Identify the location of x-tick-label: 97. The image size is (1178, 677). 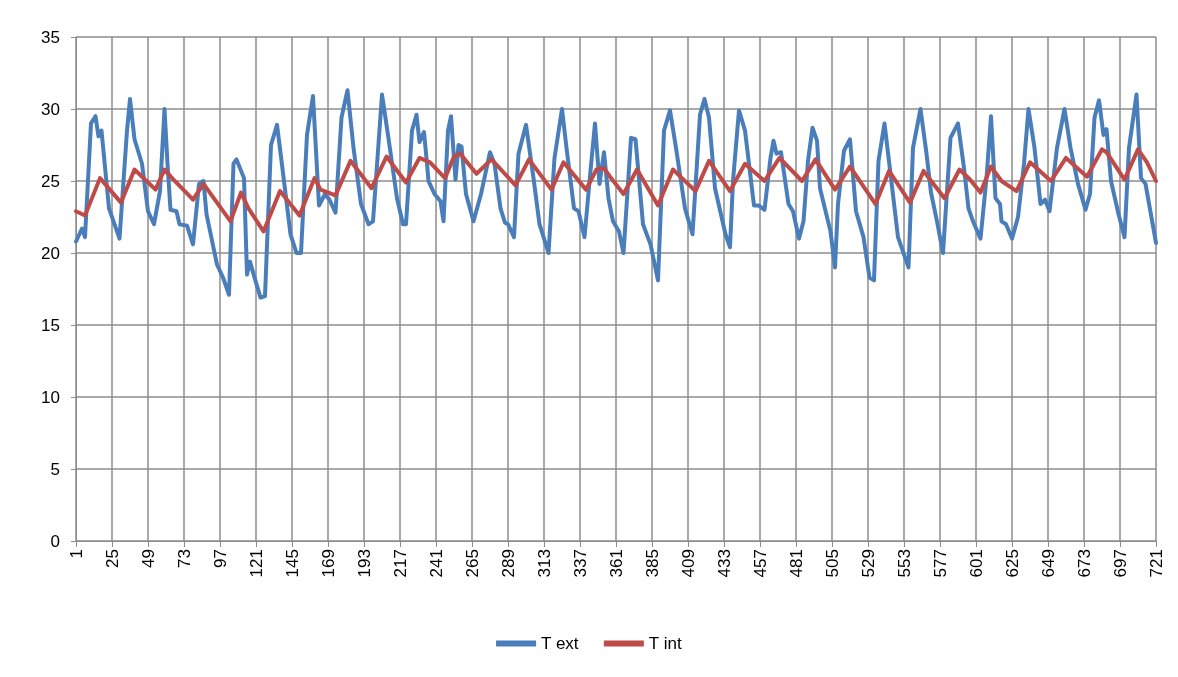
(220, 558).